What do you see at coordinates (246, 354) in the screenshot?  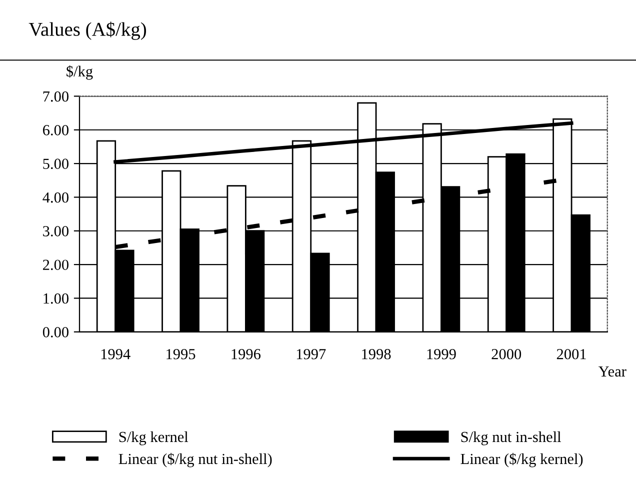 I see `x-tick-label: 1996` at bounding box center [246, 354].